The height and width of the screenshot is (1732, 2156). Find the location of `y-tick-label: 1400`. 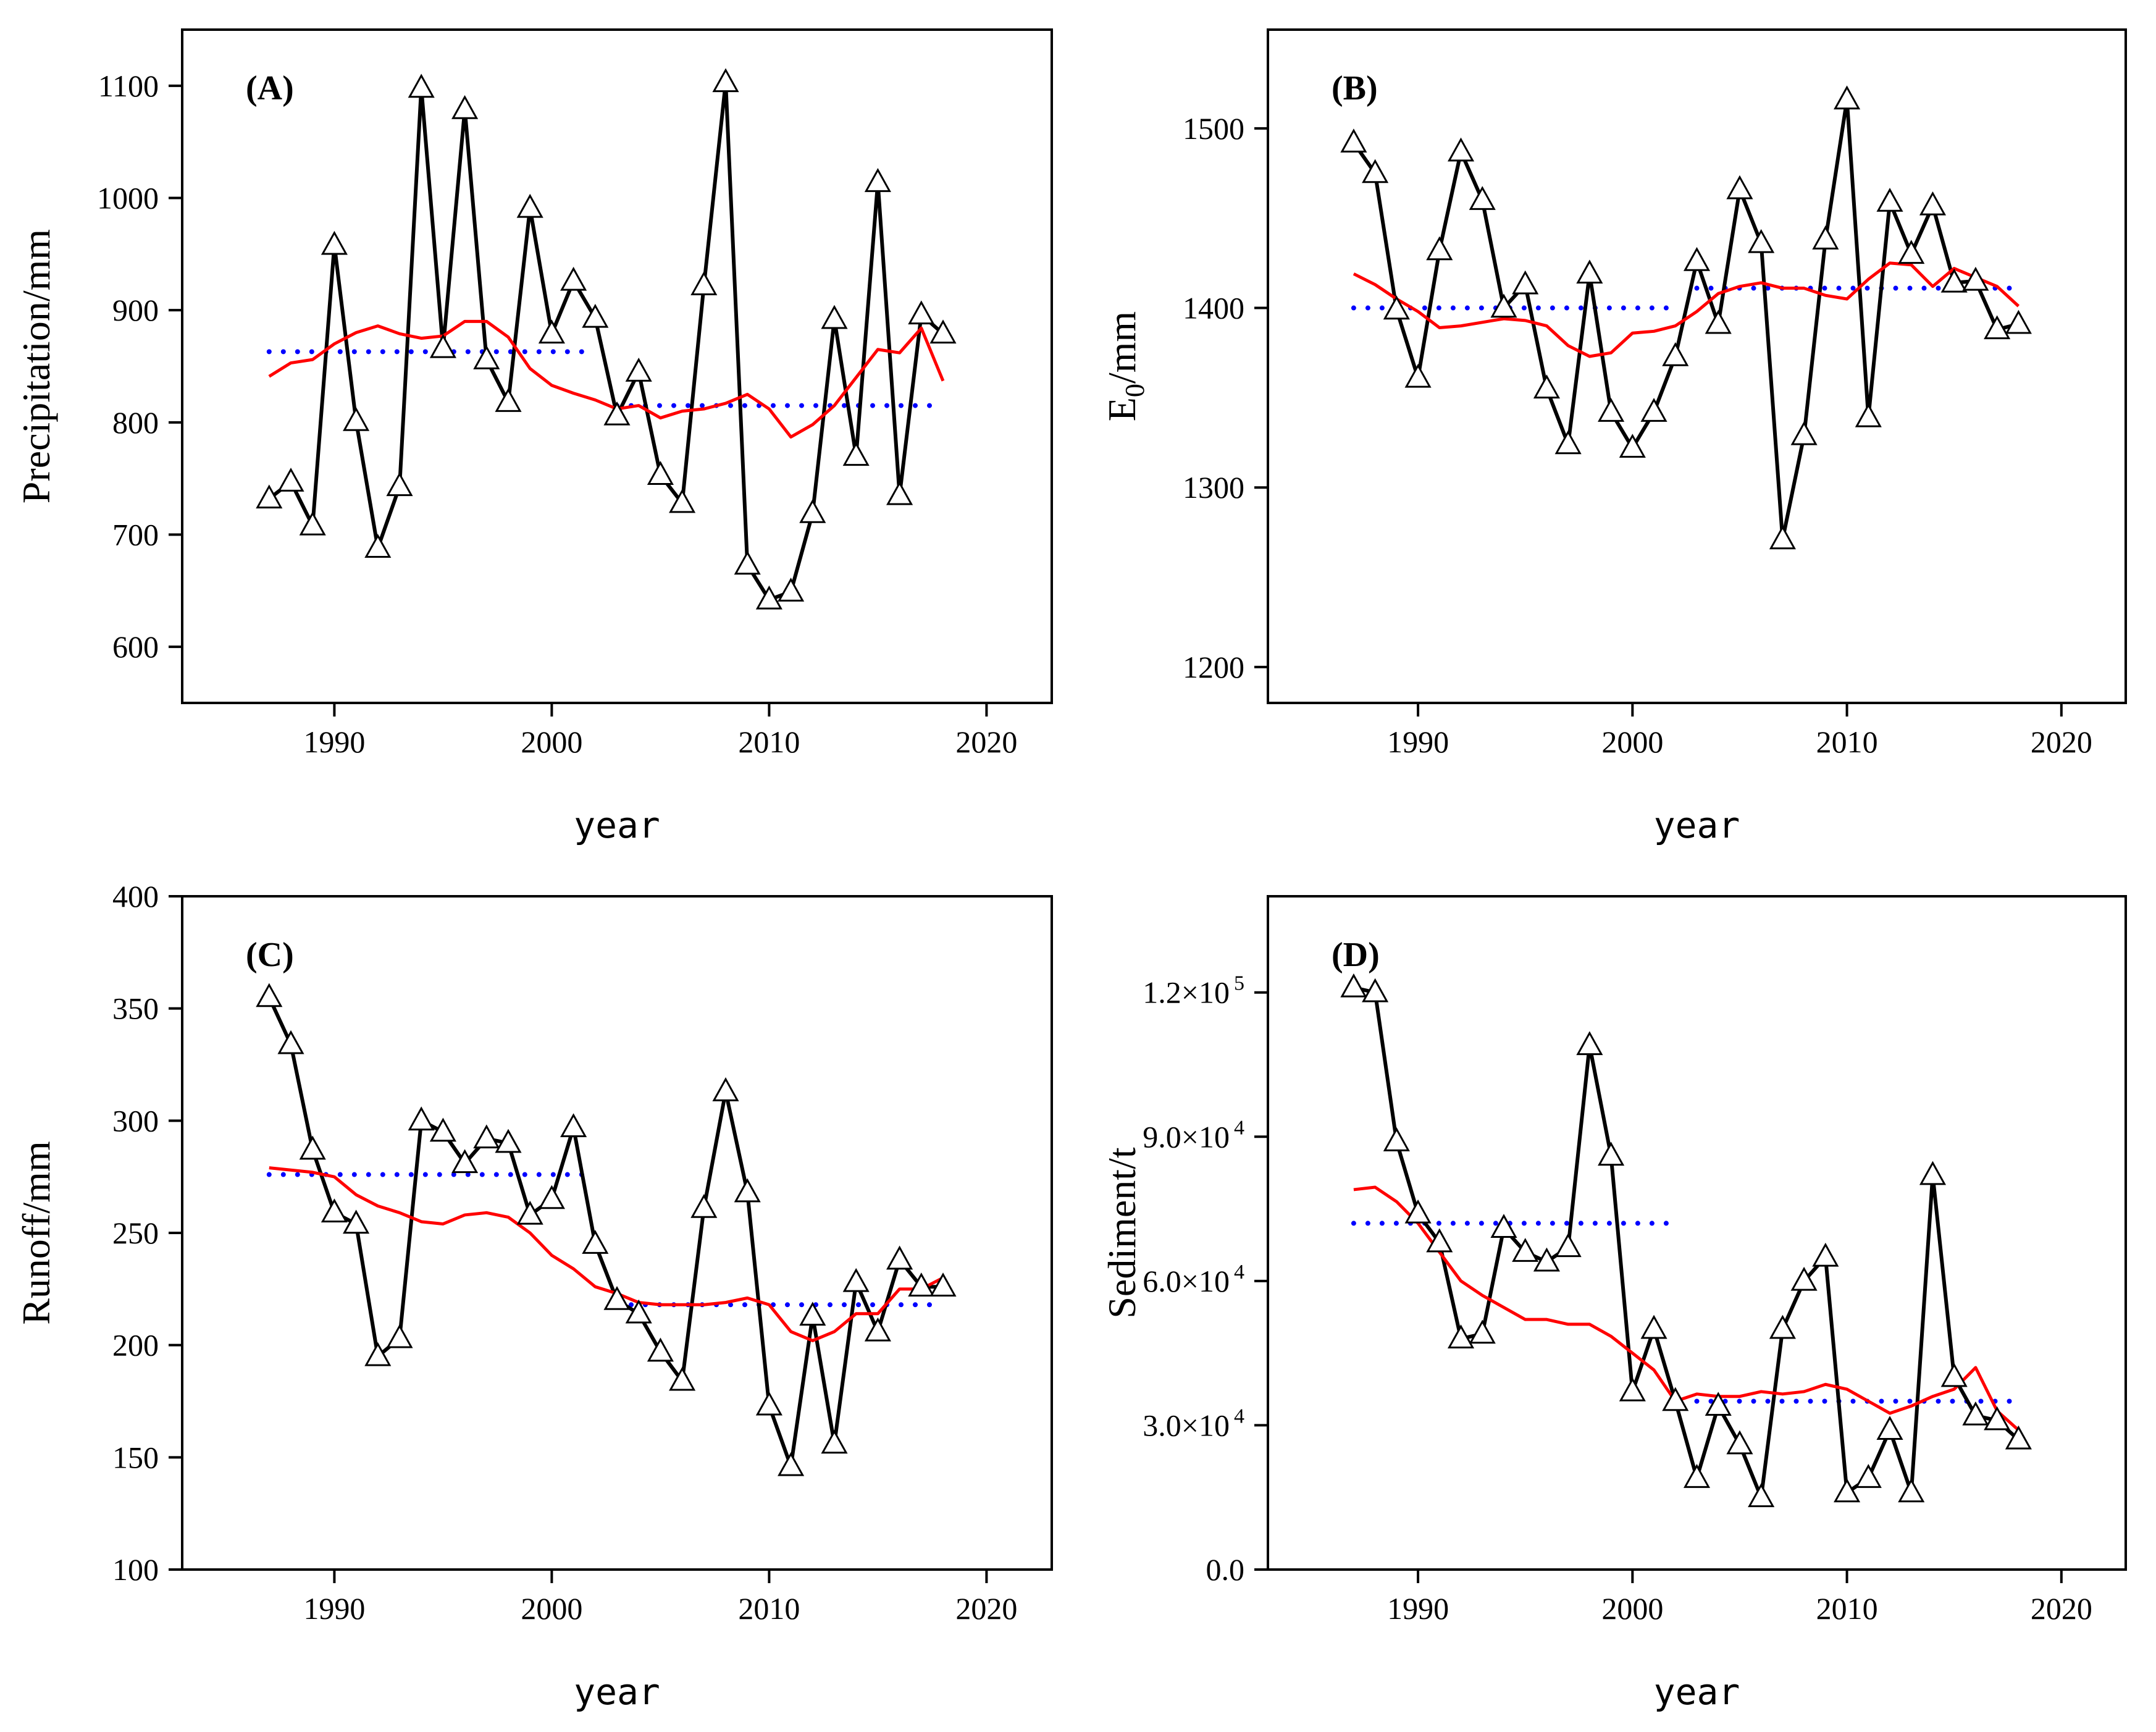

y-tick-label: 1400 is located at coordinates (1213, 308).